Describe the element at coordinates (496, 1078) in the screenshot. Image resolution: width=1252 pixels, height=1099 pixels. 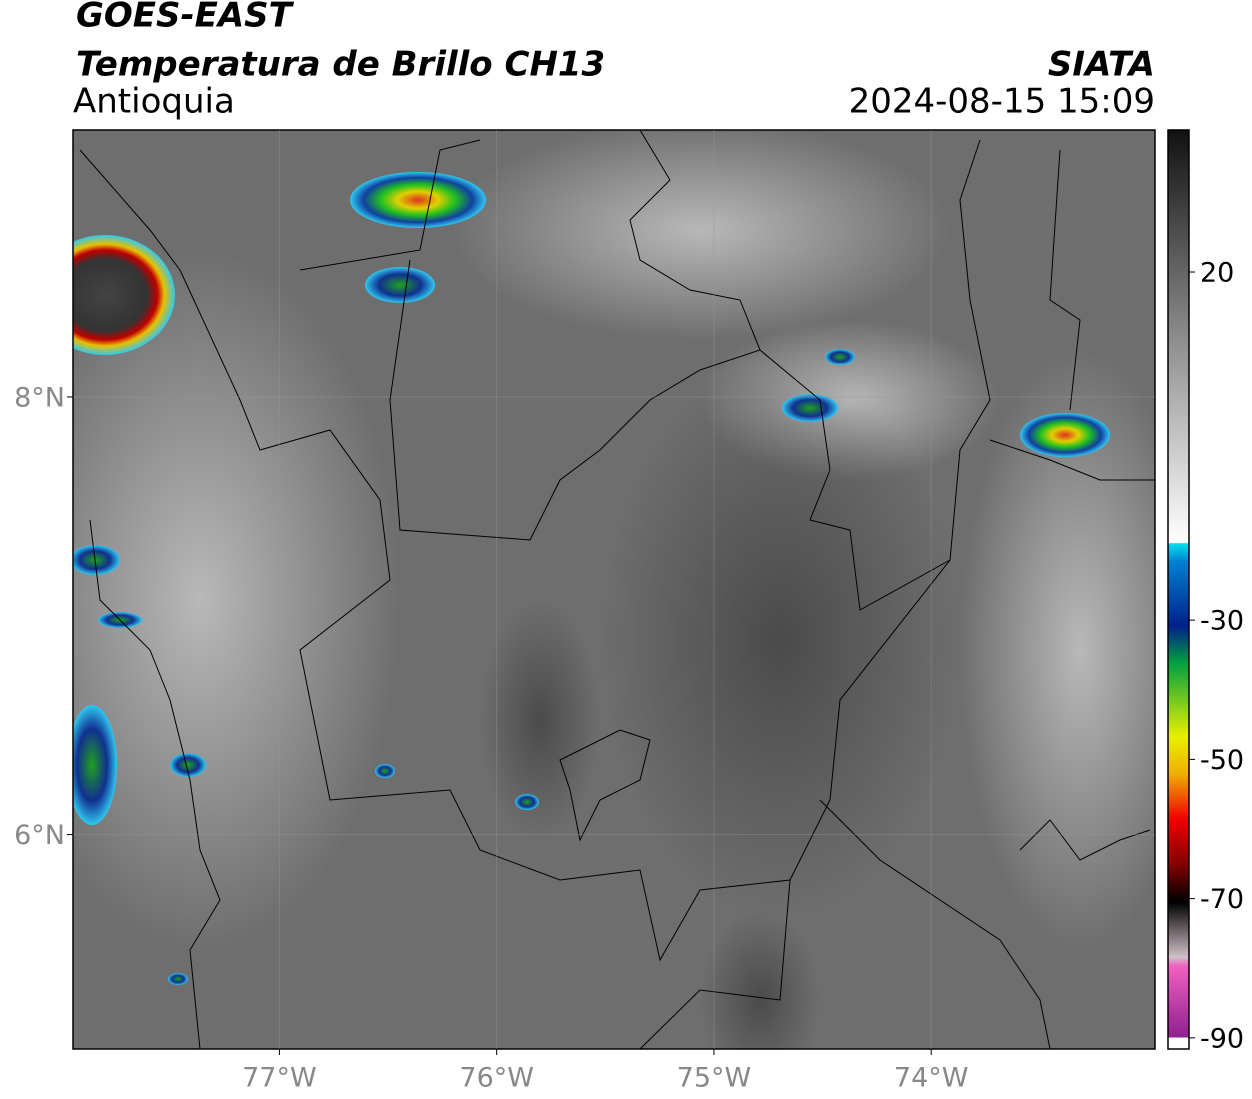
I see `x-tick-label: 76°W` at that location.